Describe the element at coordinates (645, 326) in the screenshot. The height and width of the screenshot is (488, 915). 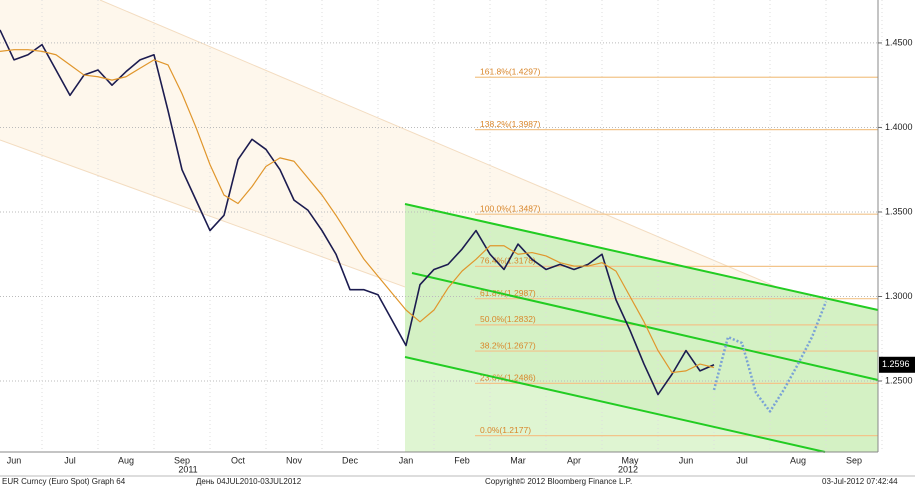
I see `channel-mid` at that location.